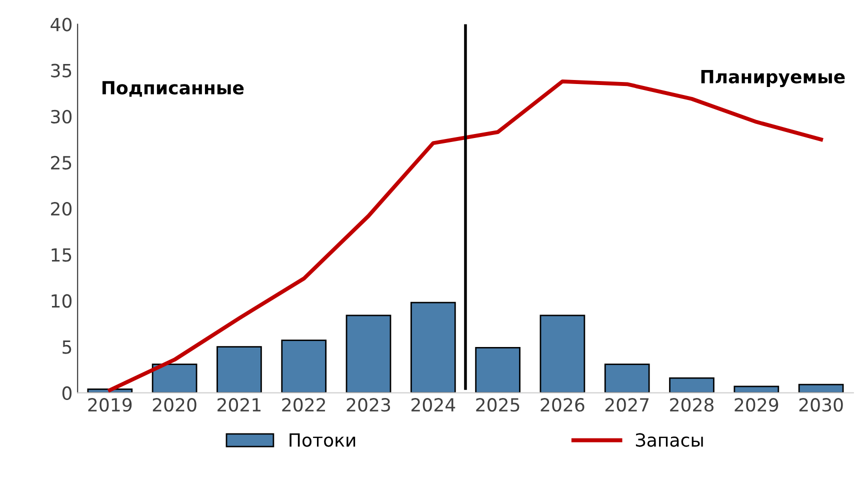 This screenshot has width=862, height=485. Describe the element at coordinates (61, 117) in the screenshot. I see `y-tick-label: 30` at that location.